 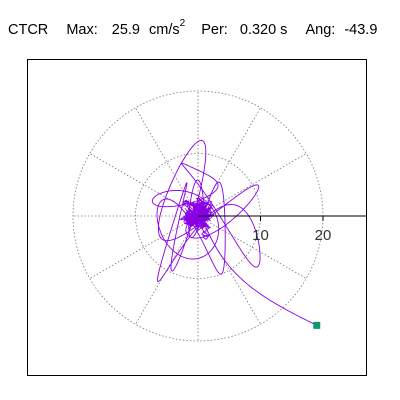 What do you see at coordinates (260, 235) in the screenshot?
I see `tick-label-10: 10` at bounding box center [260, 235].